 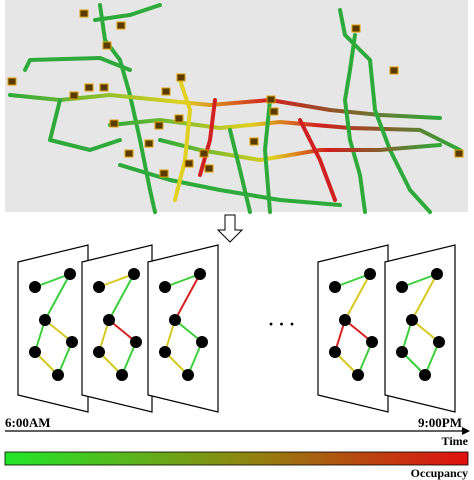 I want to click on colorbar-label: Occupancy, so click(x=439, y=473).